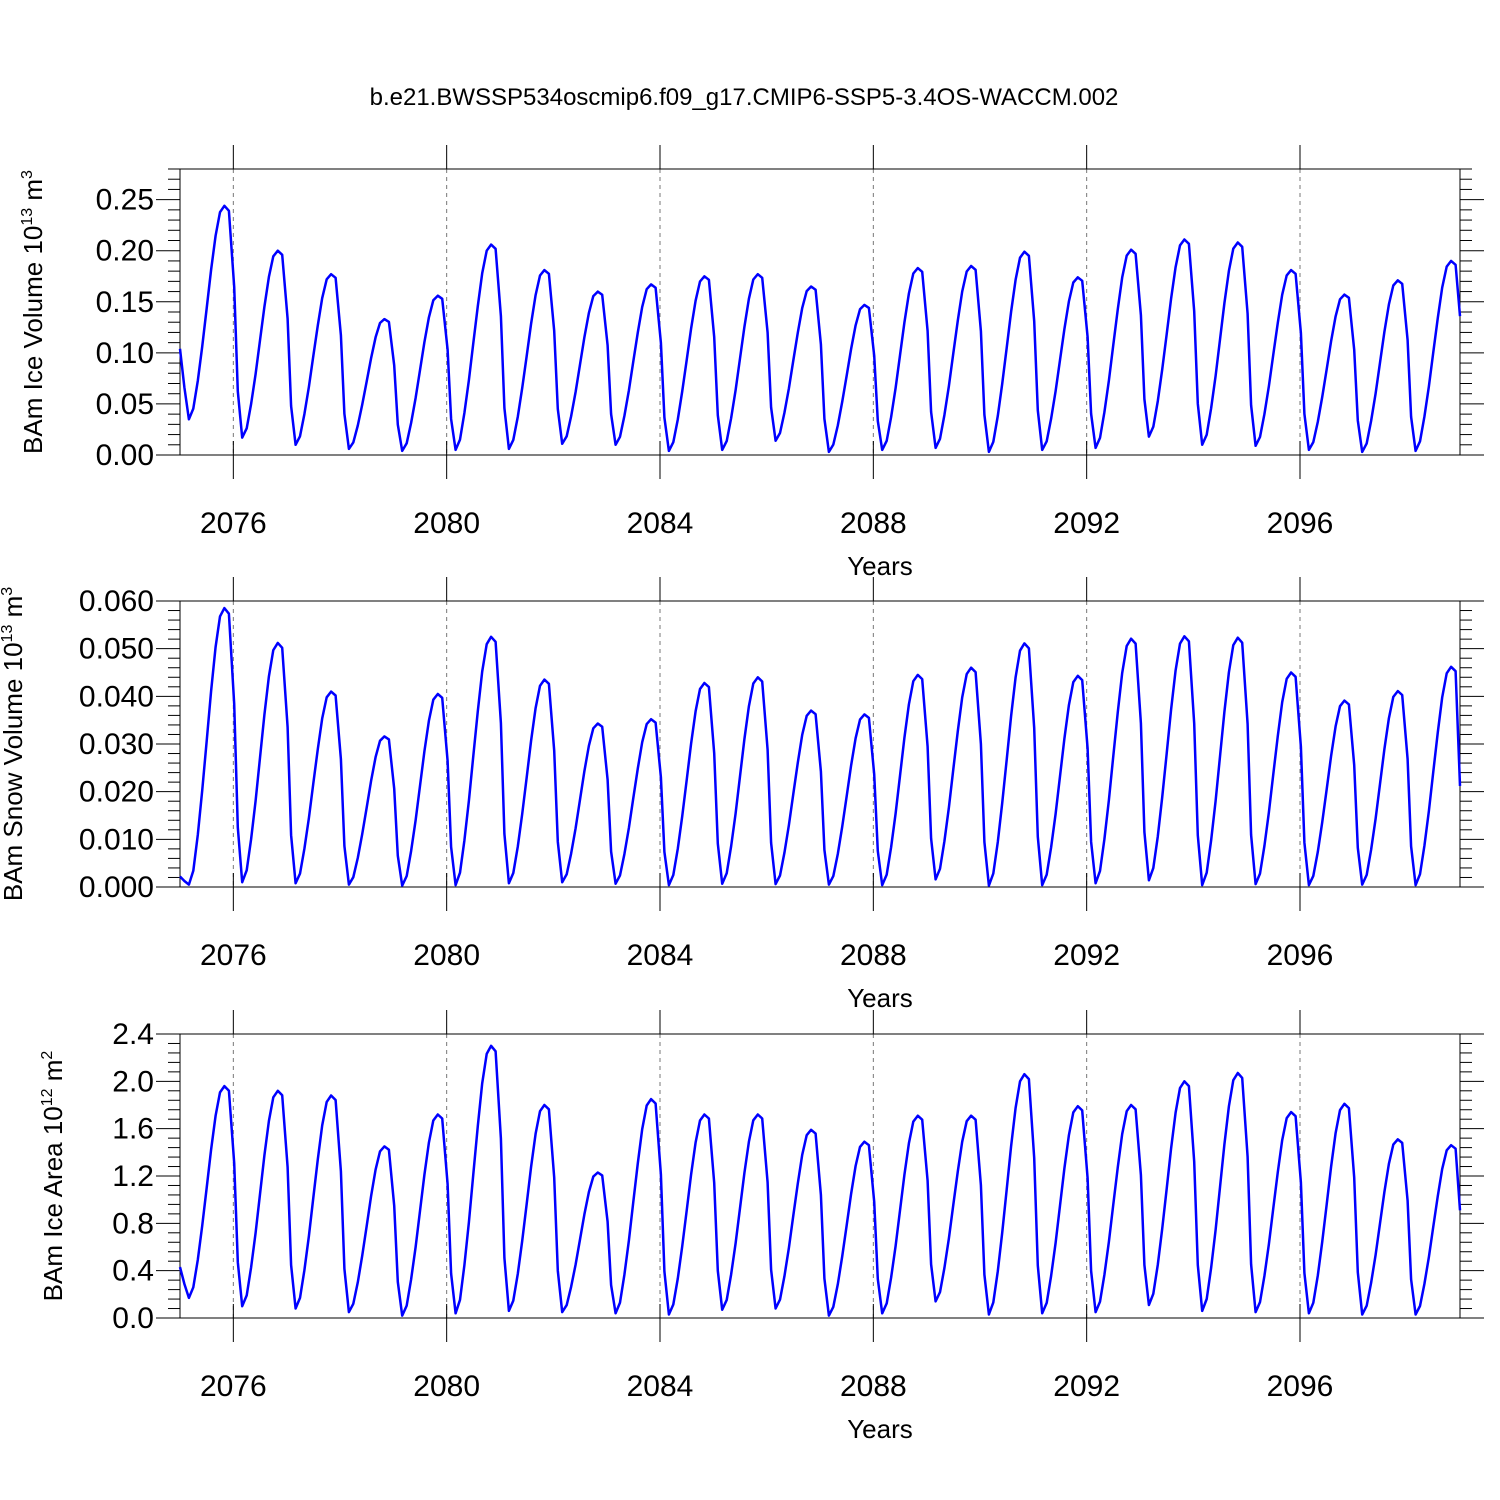 The image size is (1500, 1500). What do you see at coordinates (133, 1318) in the screenshot?
I see `y-tick-label-0: 0.0` at bounding box center [133, 1318].